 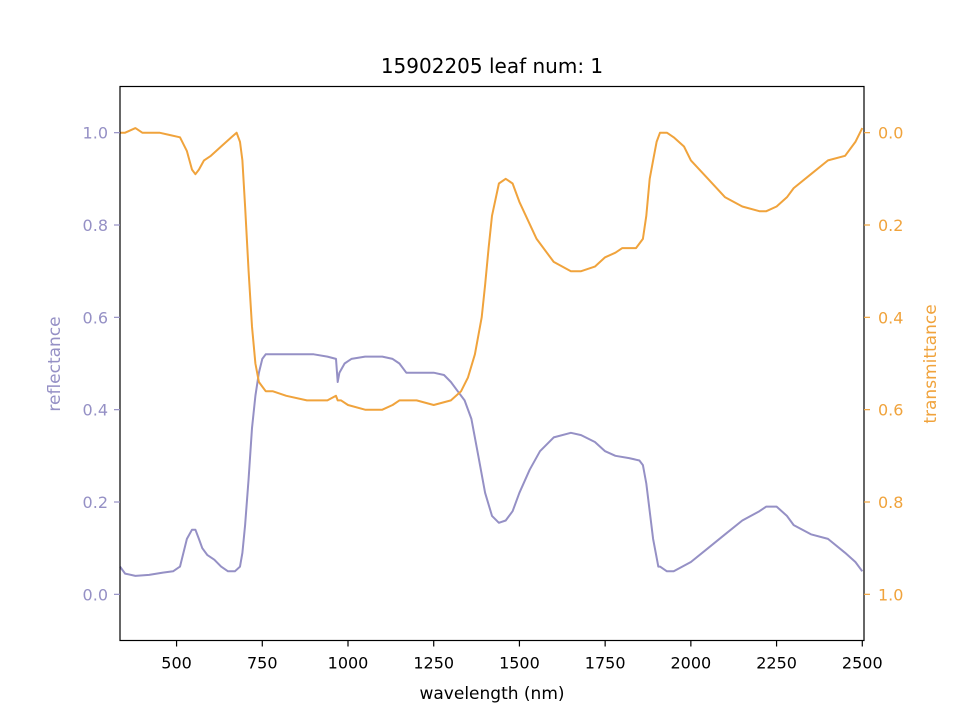 What do you see at coordinates (95, 317) in the screenshot?
I see `y-left-tick-label: 0.6` at bounding box center [95, 317].